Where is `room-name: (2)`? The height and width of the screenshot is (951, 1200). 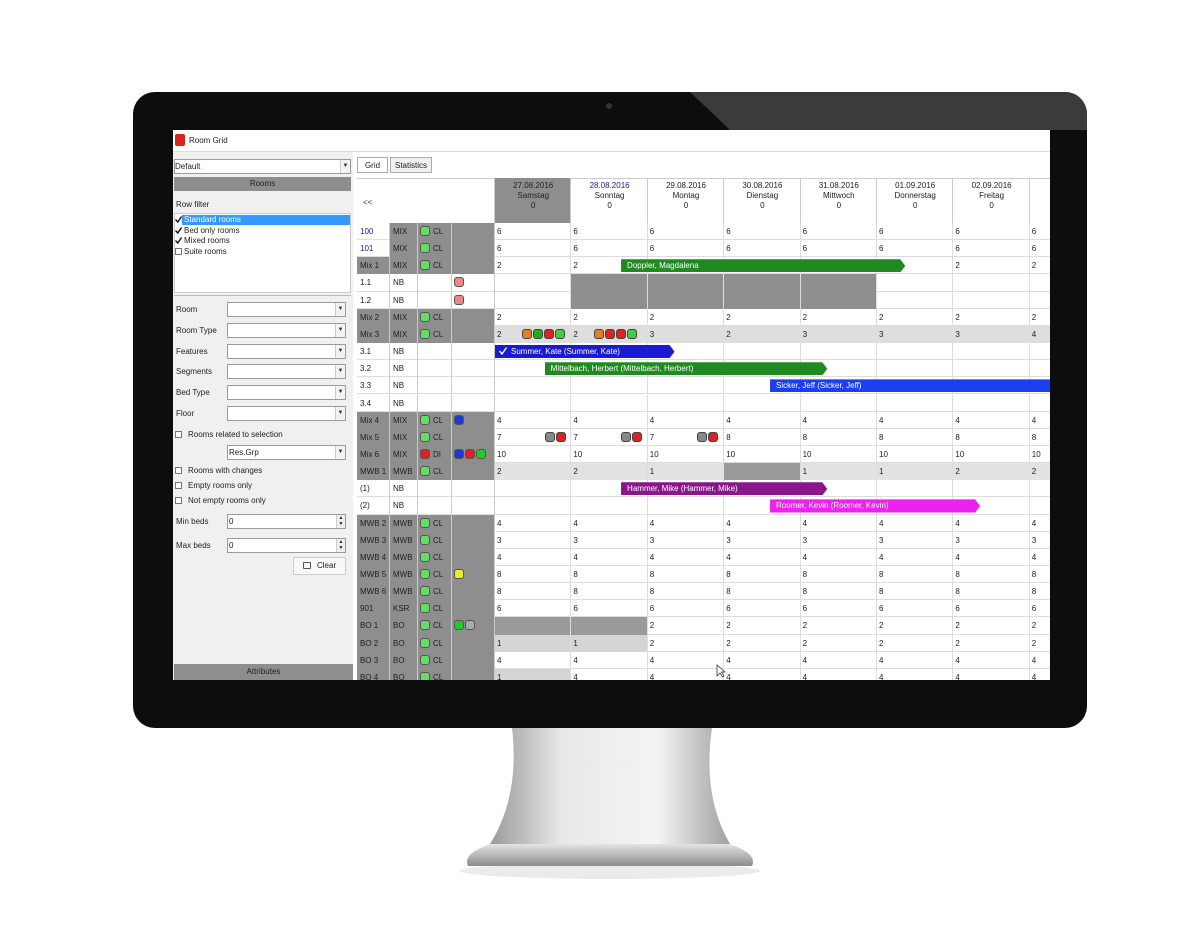 room-name: (2) is located at coordinates (365, 506).